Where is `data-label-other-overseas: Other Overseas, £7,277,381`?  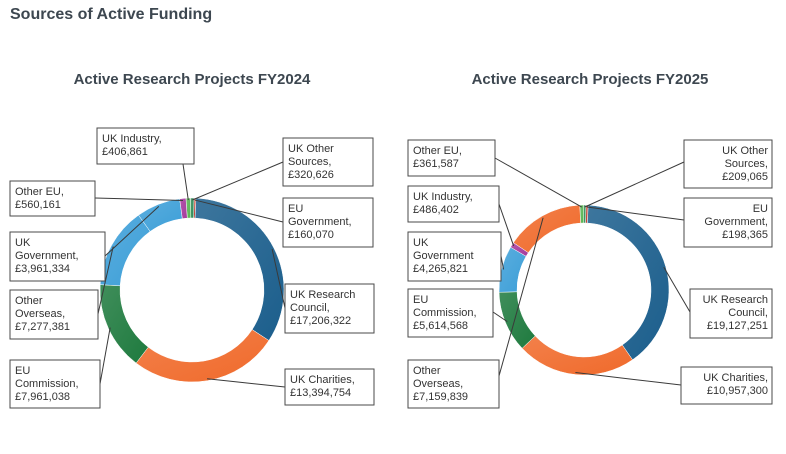 data-label-other-overseas: Other Overseas, £7,277,381 is located at coordinates (54, 314).